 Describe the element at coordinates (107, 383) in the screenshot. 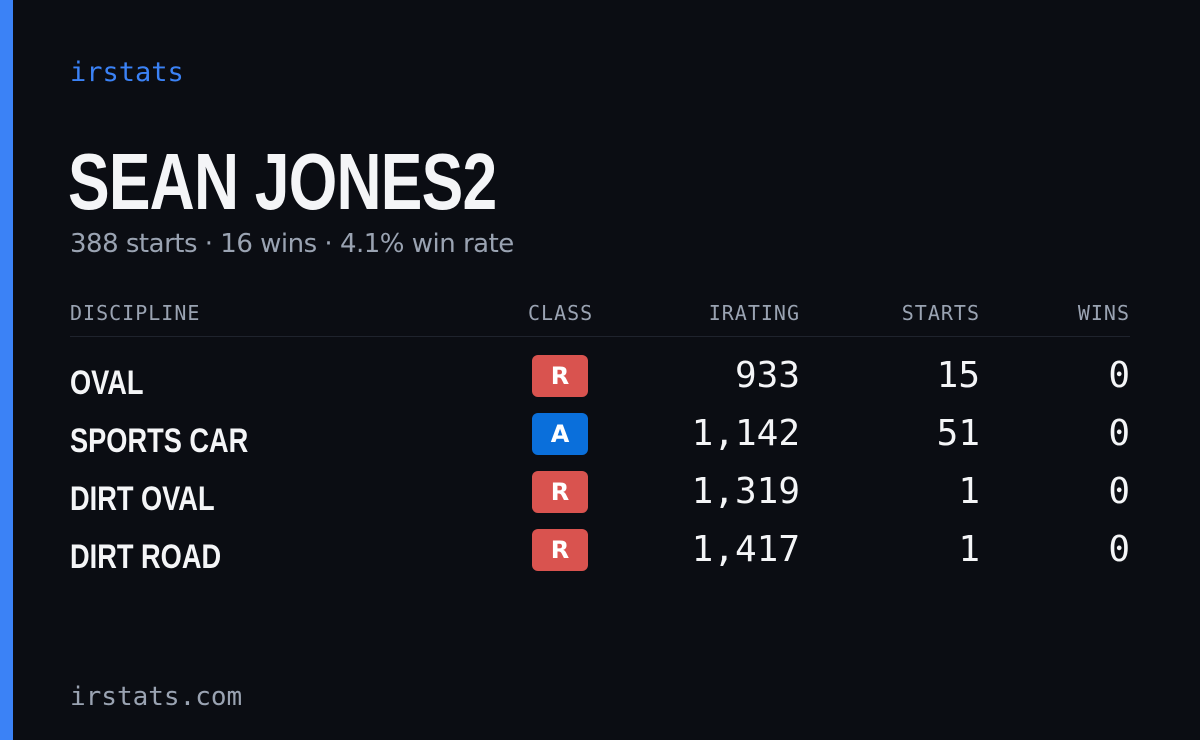

I see `discipline-name: OVAL` at that location.